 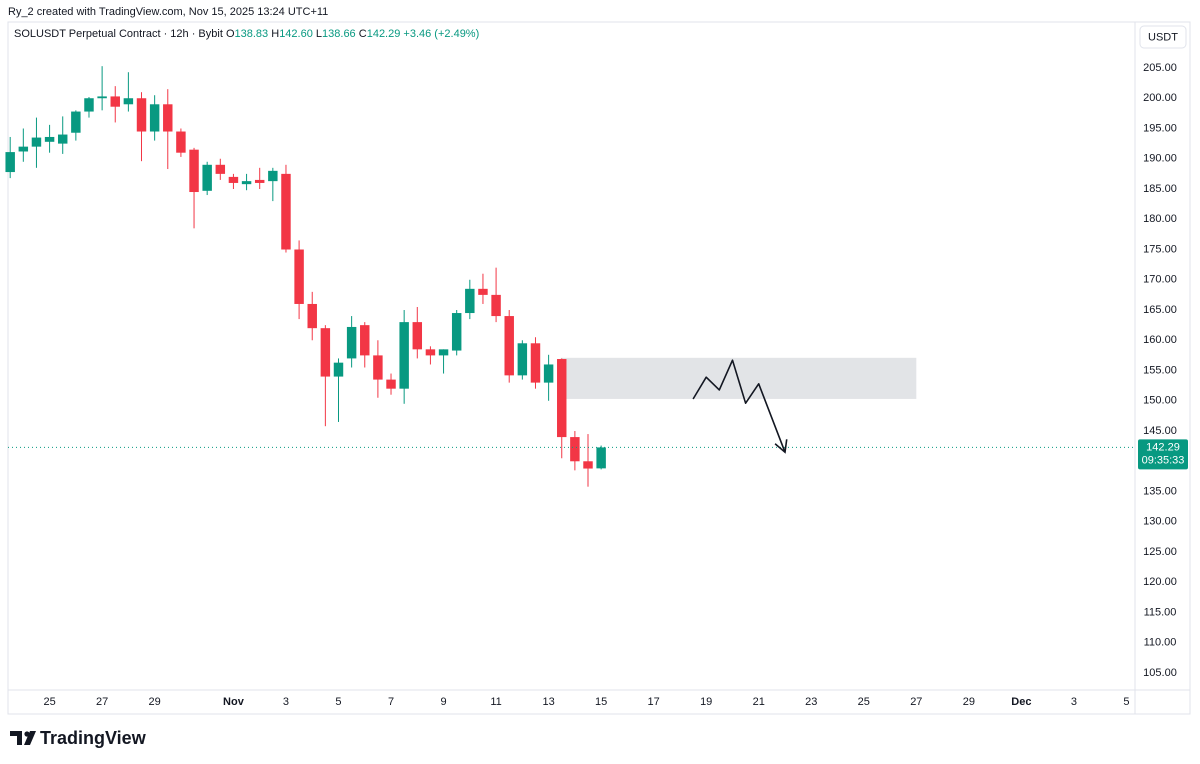 I want to click on brand-logo: TradingView, so click(x=78, y=738).